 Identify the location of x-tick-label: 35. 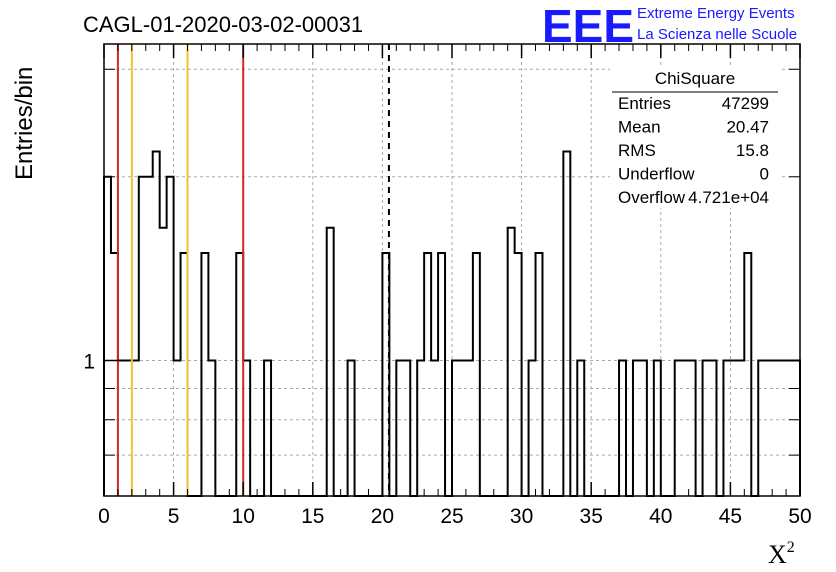
(591, 516).